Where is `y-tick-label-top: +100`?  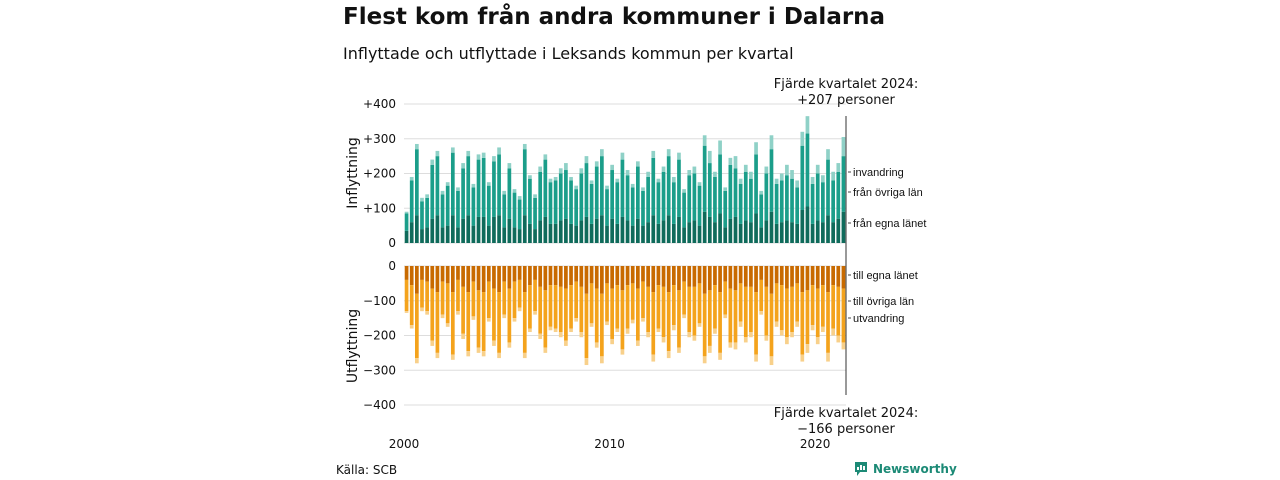 y-tick-label-top: +100 is located at coordinates (379, 208).